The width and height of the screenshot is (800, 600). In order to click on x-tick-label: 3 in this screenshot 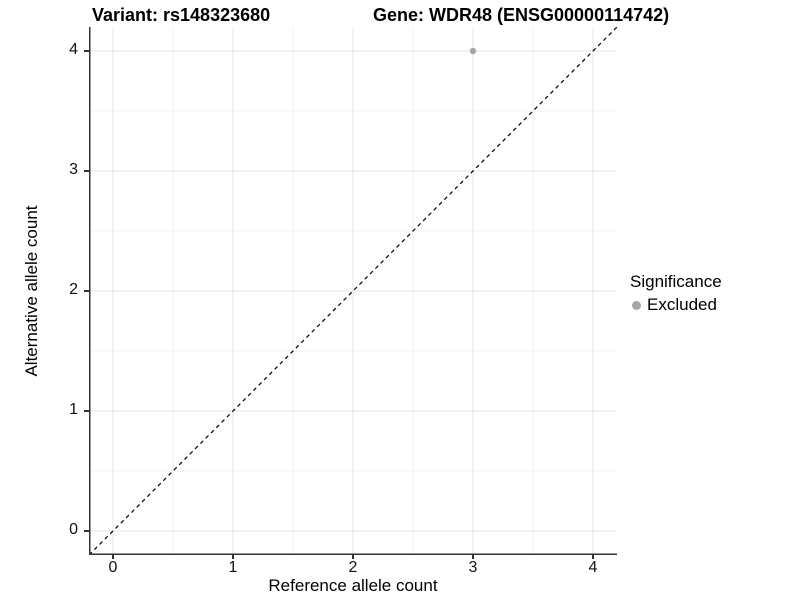, I will do `click(473, 567)`.